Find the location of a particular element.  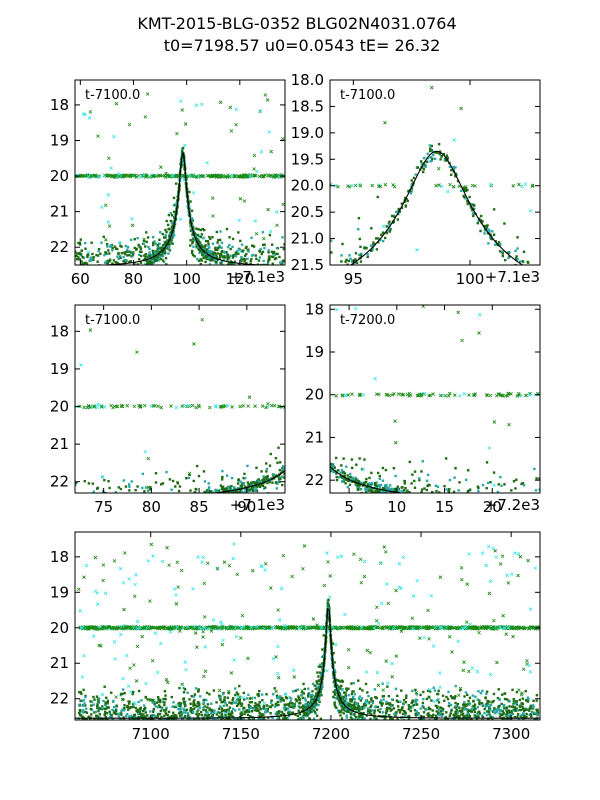

panel-time-label: t-7100.0 is located at coordinates (367, 95).